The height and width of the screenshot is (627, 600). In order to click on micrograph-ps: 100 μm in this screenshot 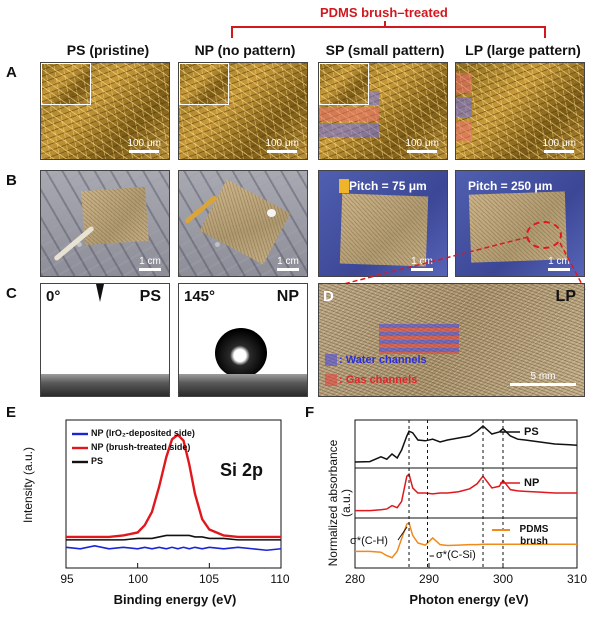, I will do `click(105, 111)`.